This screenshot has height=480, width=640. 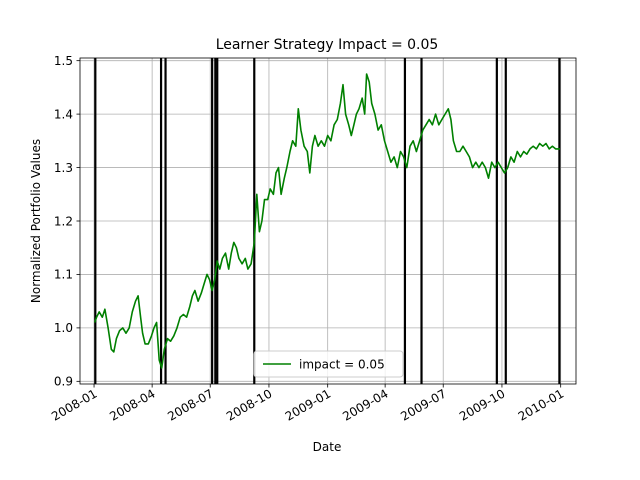 What do you see at coordinates (63, 168) in the screenshot?
I see `y-tick-label: 1.3` at bounding box center [63, 168].